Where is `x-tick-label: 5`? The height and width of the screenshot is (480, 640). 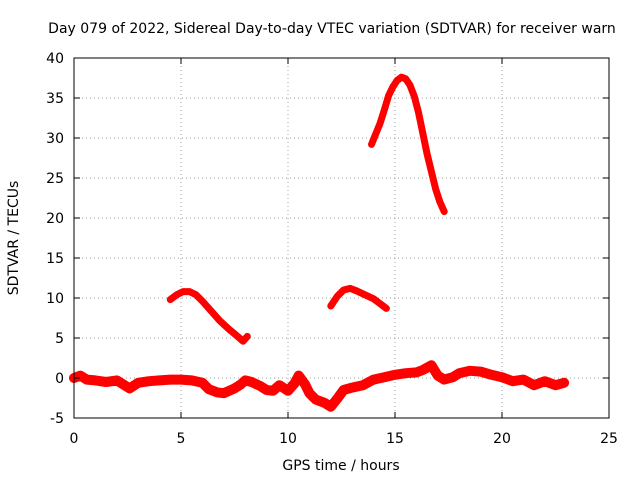
x-tick-label: 5 is located at coordinates (181, 439).